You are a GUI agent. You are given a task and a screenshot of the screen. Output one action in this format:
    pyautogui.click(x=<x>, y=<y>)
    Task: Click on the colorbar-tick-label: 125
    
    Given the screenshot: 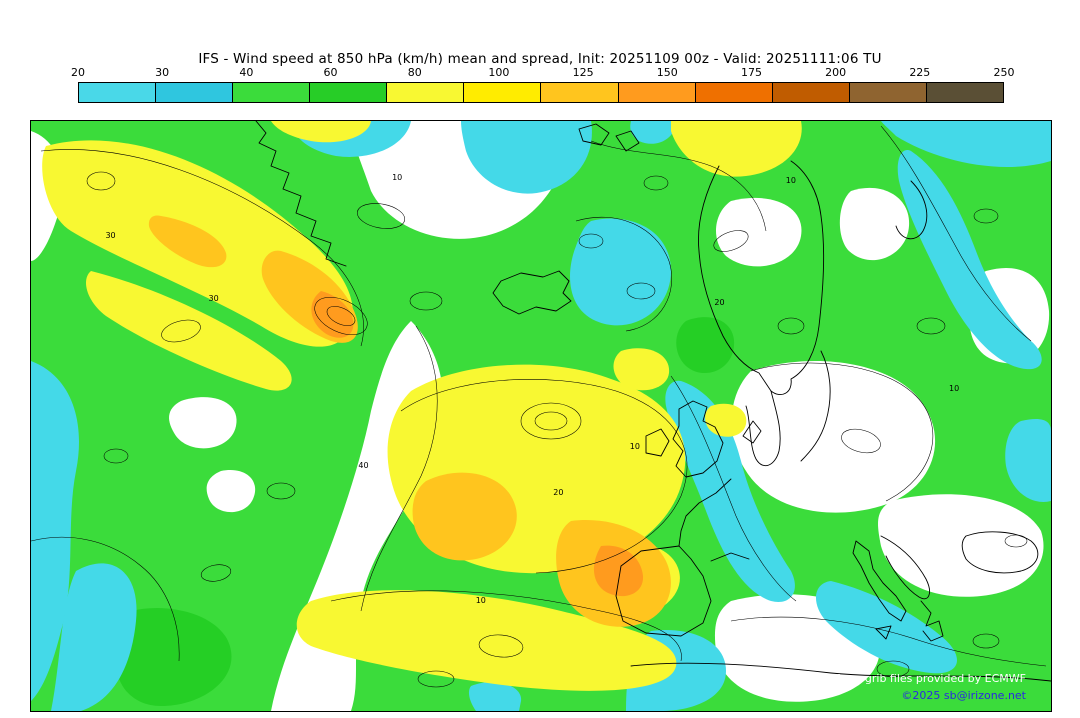 What is the action you would take?
    pyautogui.click(x=583, y=72)
    